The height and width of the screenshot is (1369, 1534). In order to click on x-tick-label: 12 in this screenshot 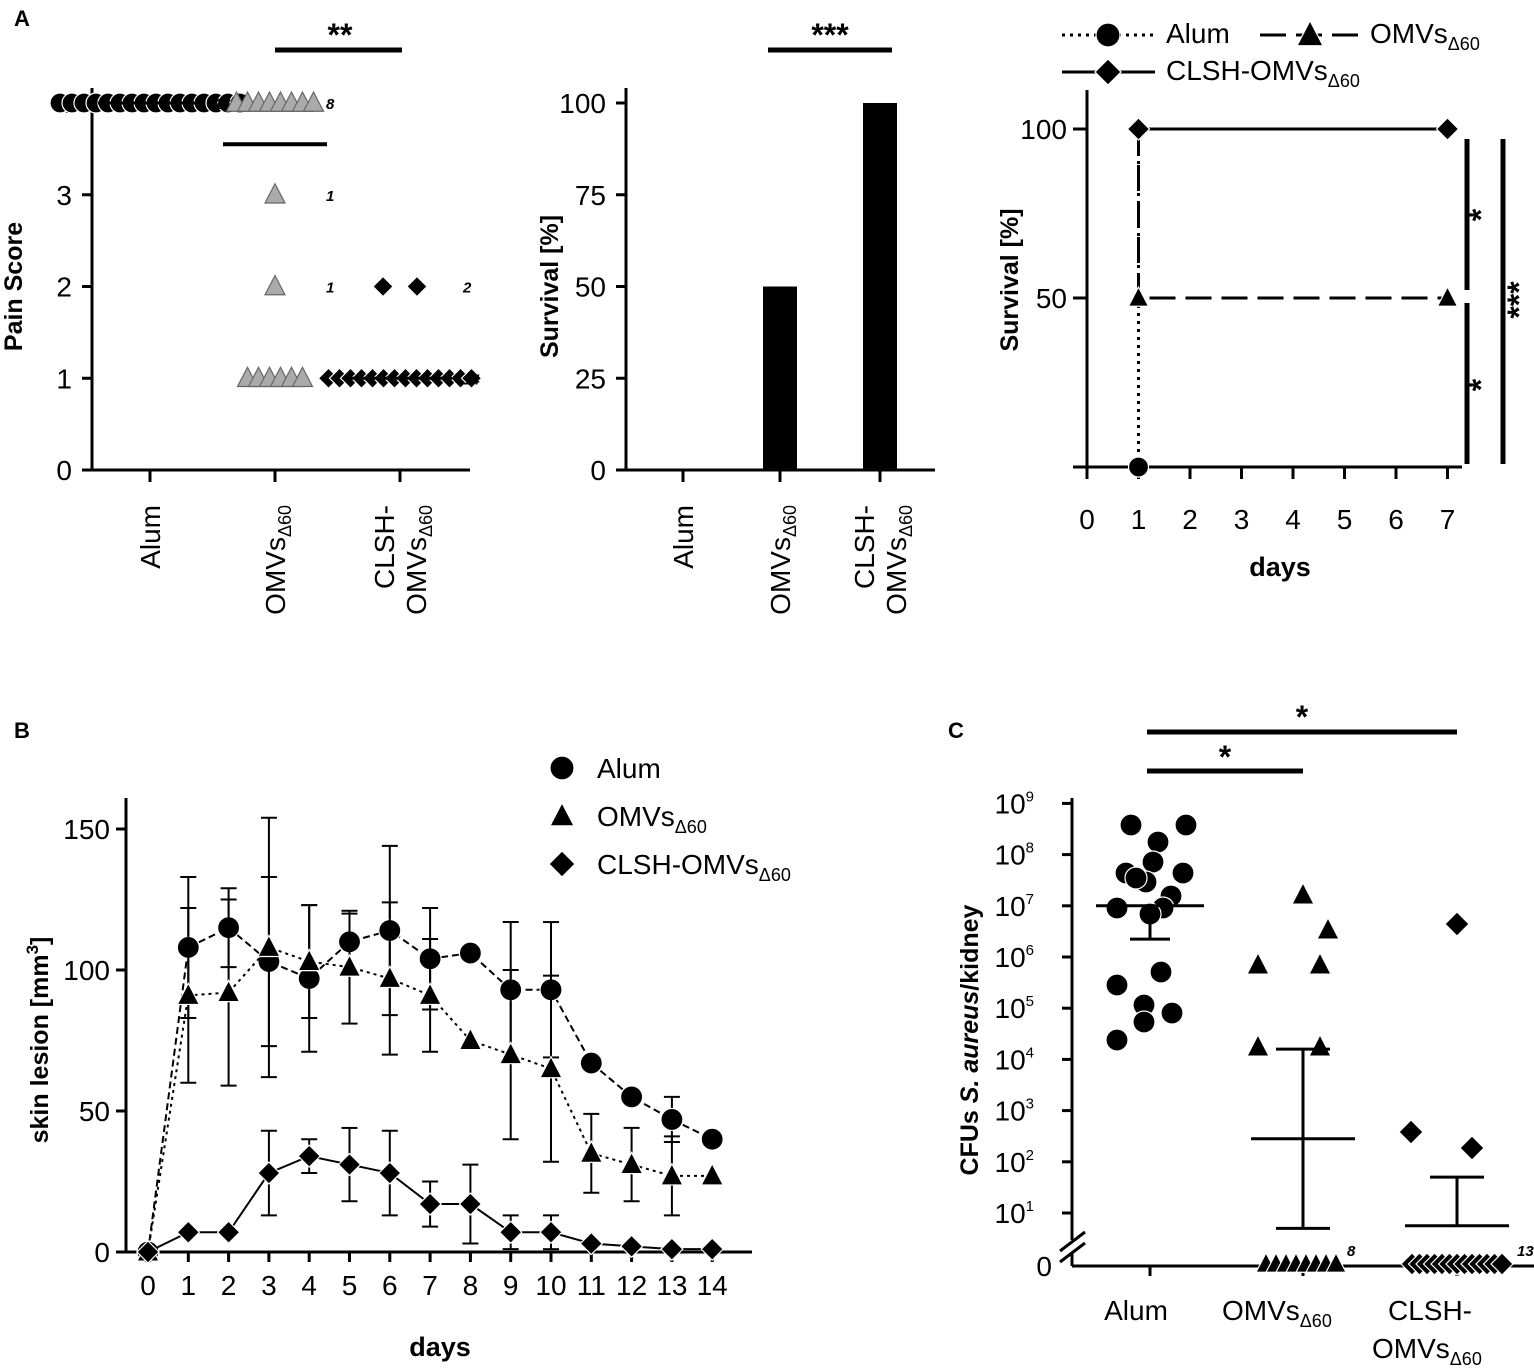, I will do `click(631, 1285)`.